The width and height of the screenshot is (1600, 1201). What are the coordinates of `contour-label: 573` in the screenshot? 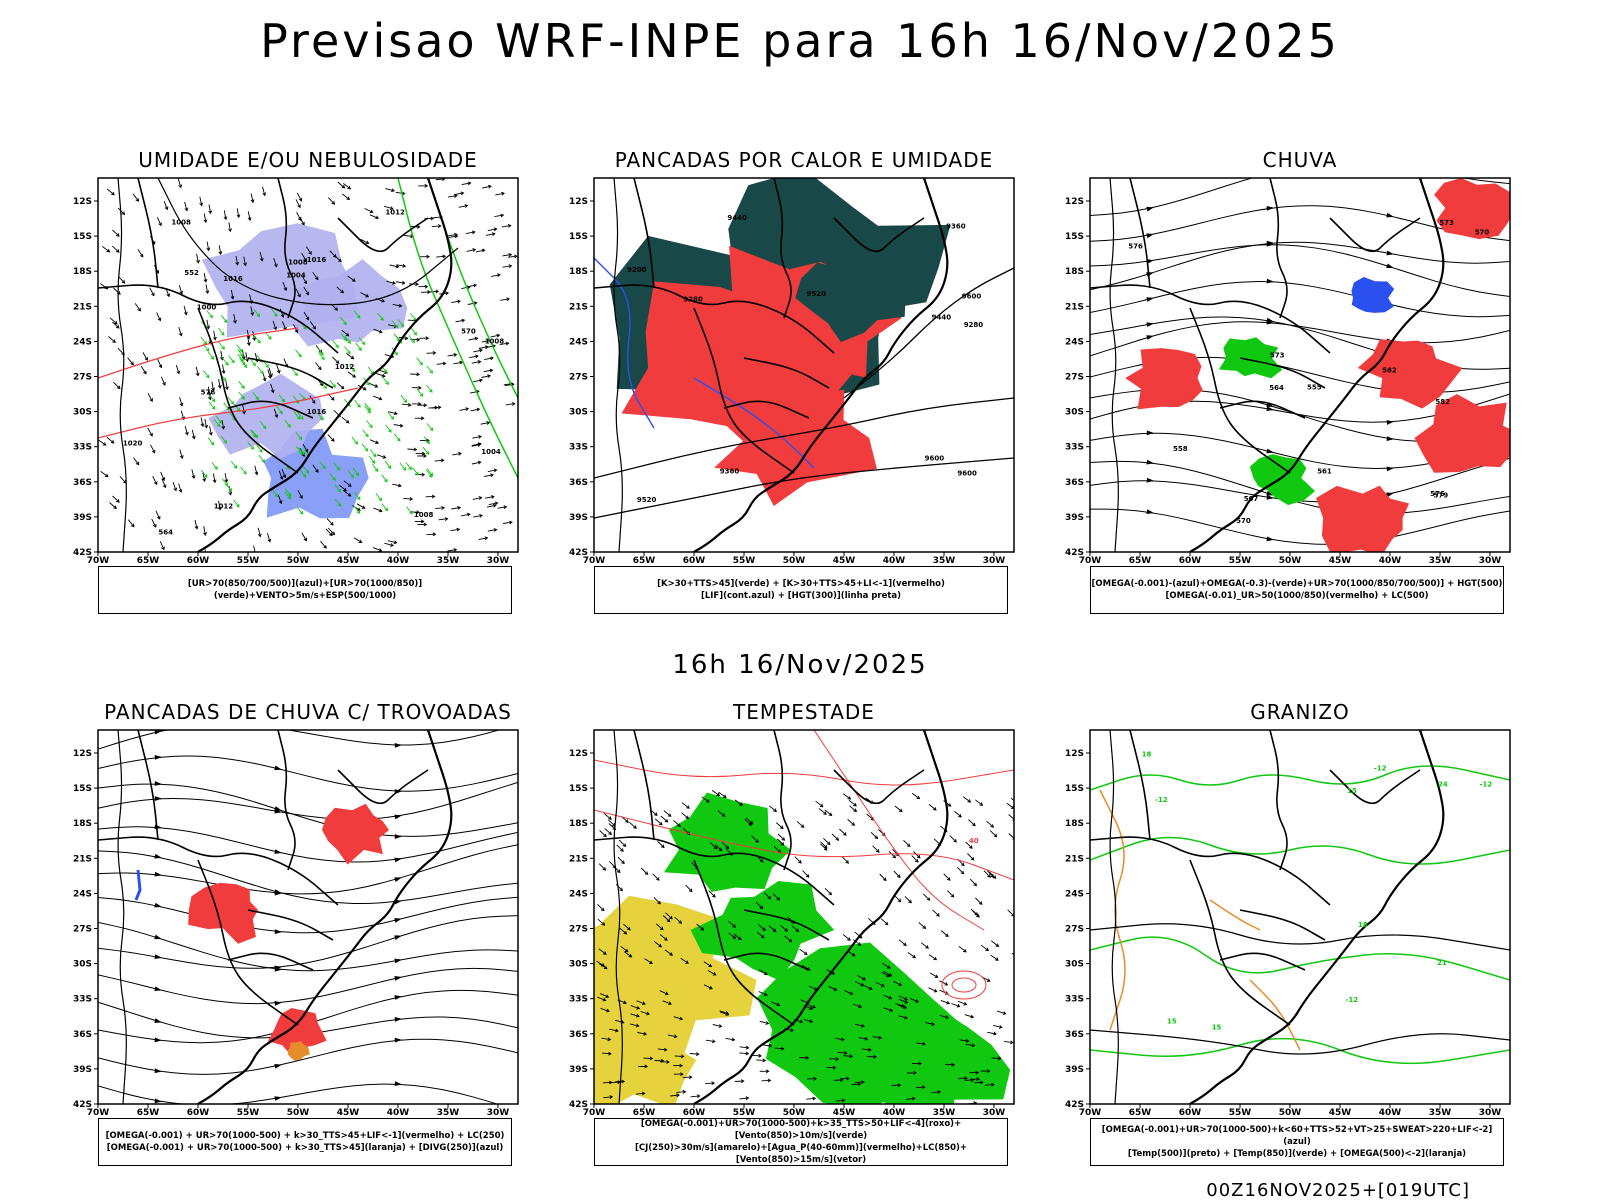 It's located at (1277, 355).